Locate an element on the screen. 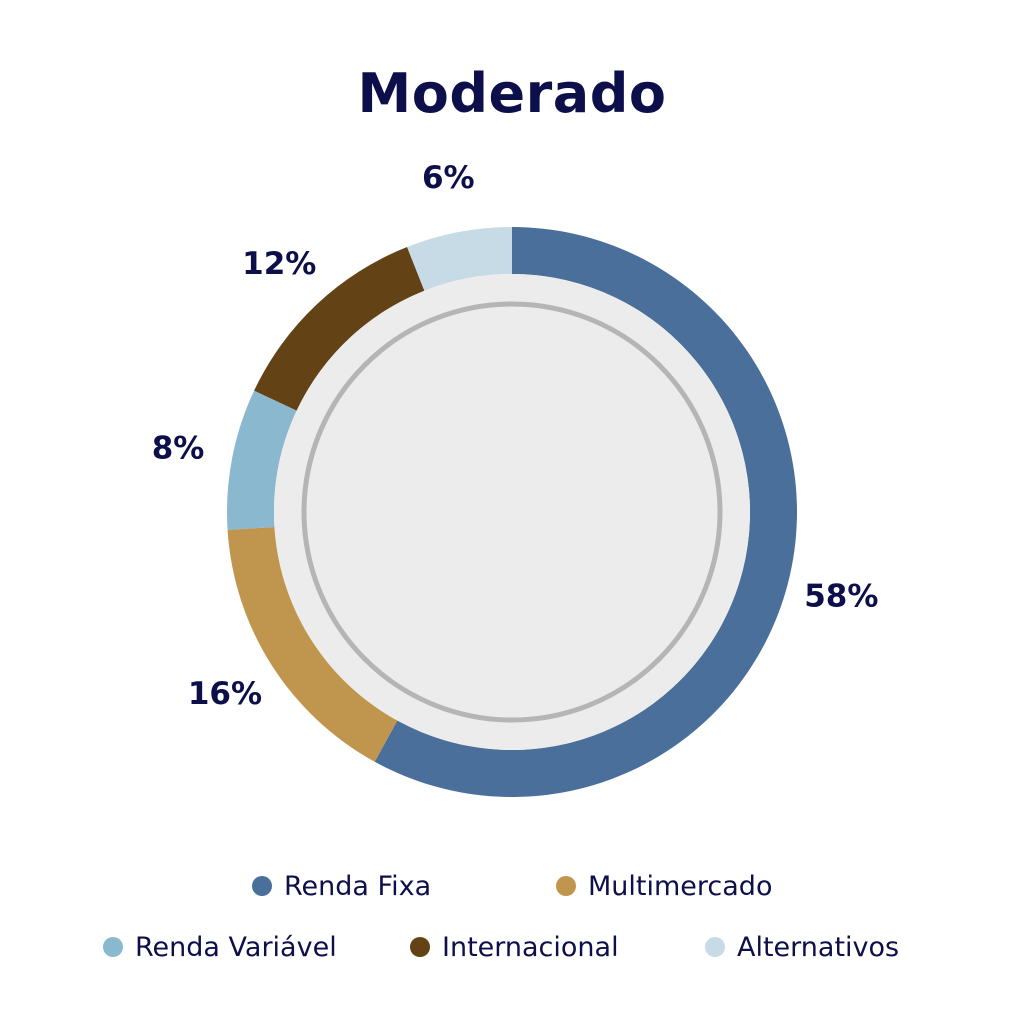  legend-item-multimercado: Multimercado is located at coordinates (664, 886).